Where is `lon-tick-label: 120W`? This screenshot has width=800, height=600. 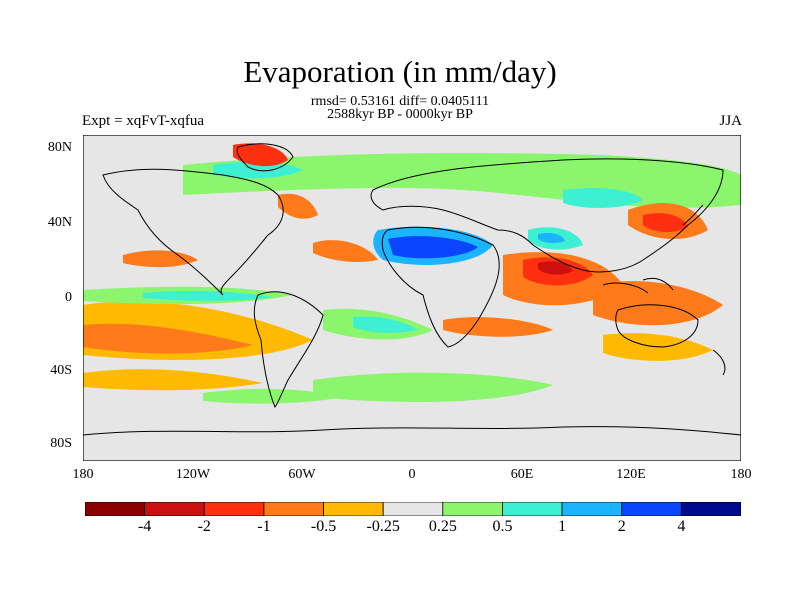
lon-tick-label: 120W is located at coordinates (193, 474).